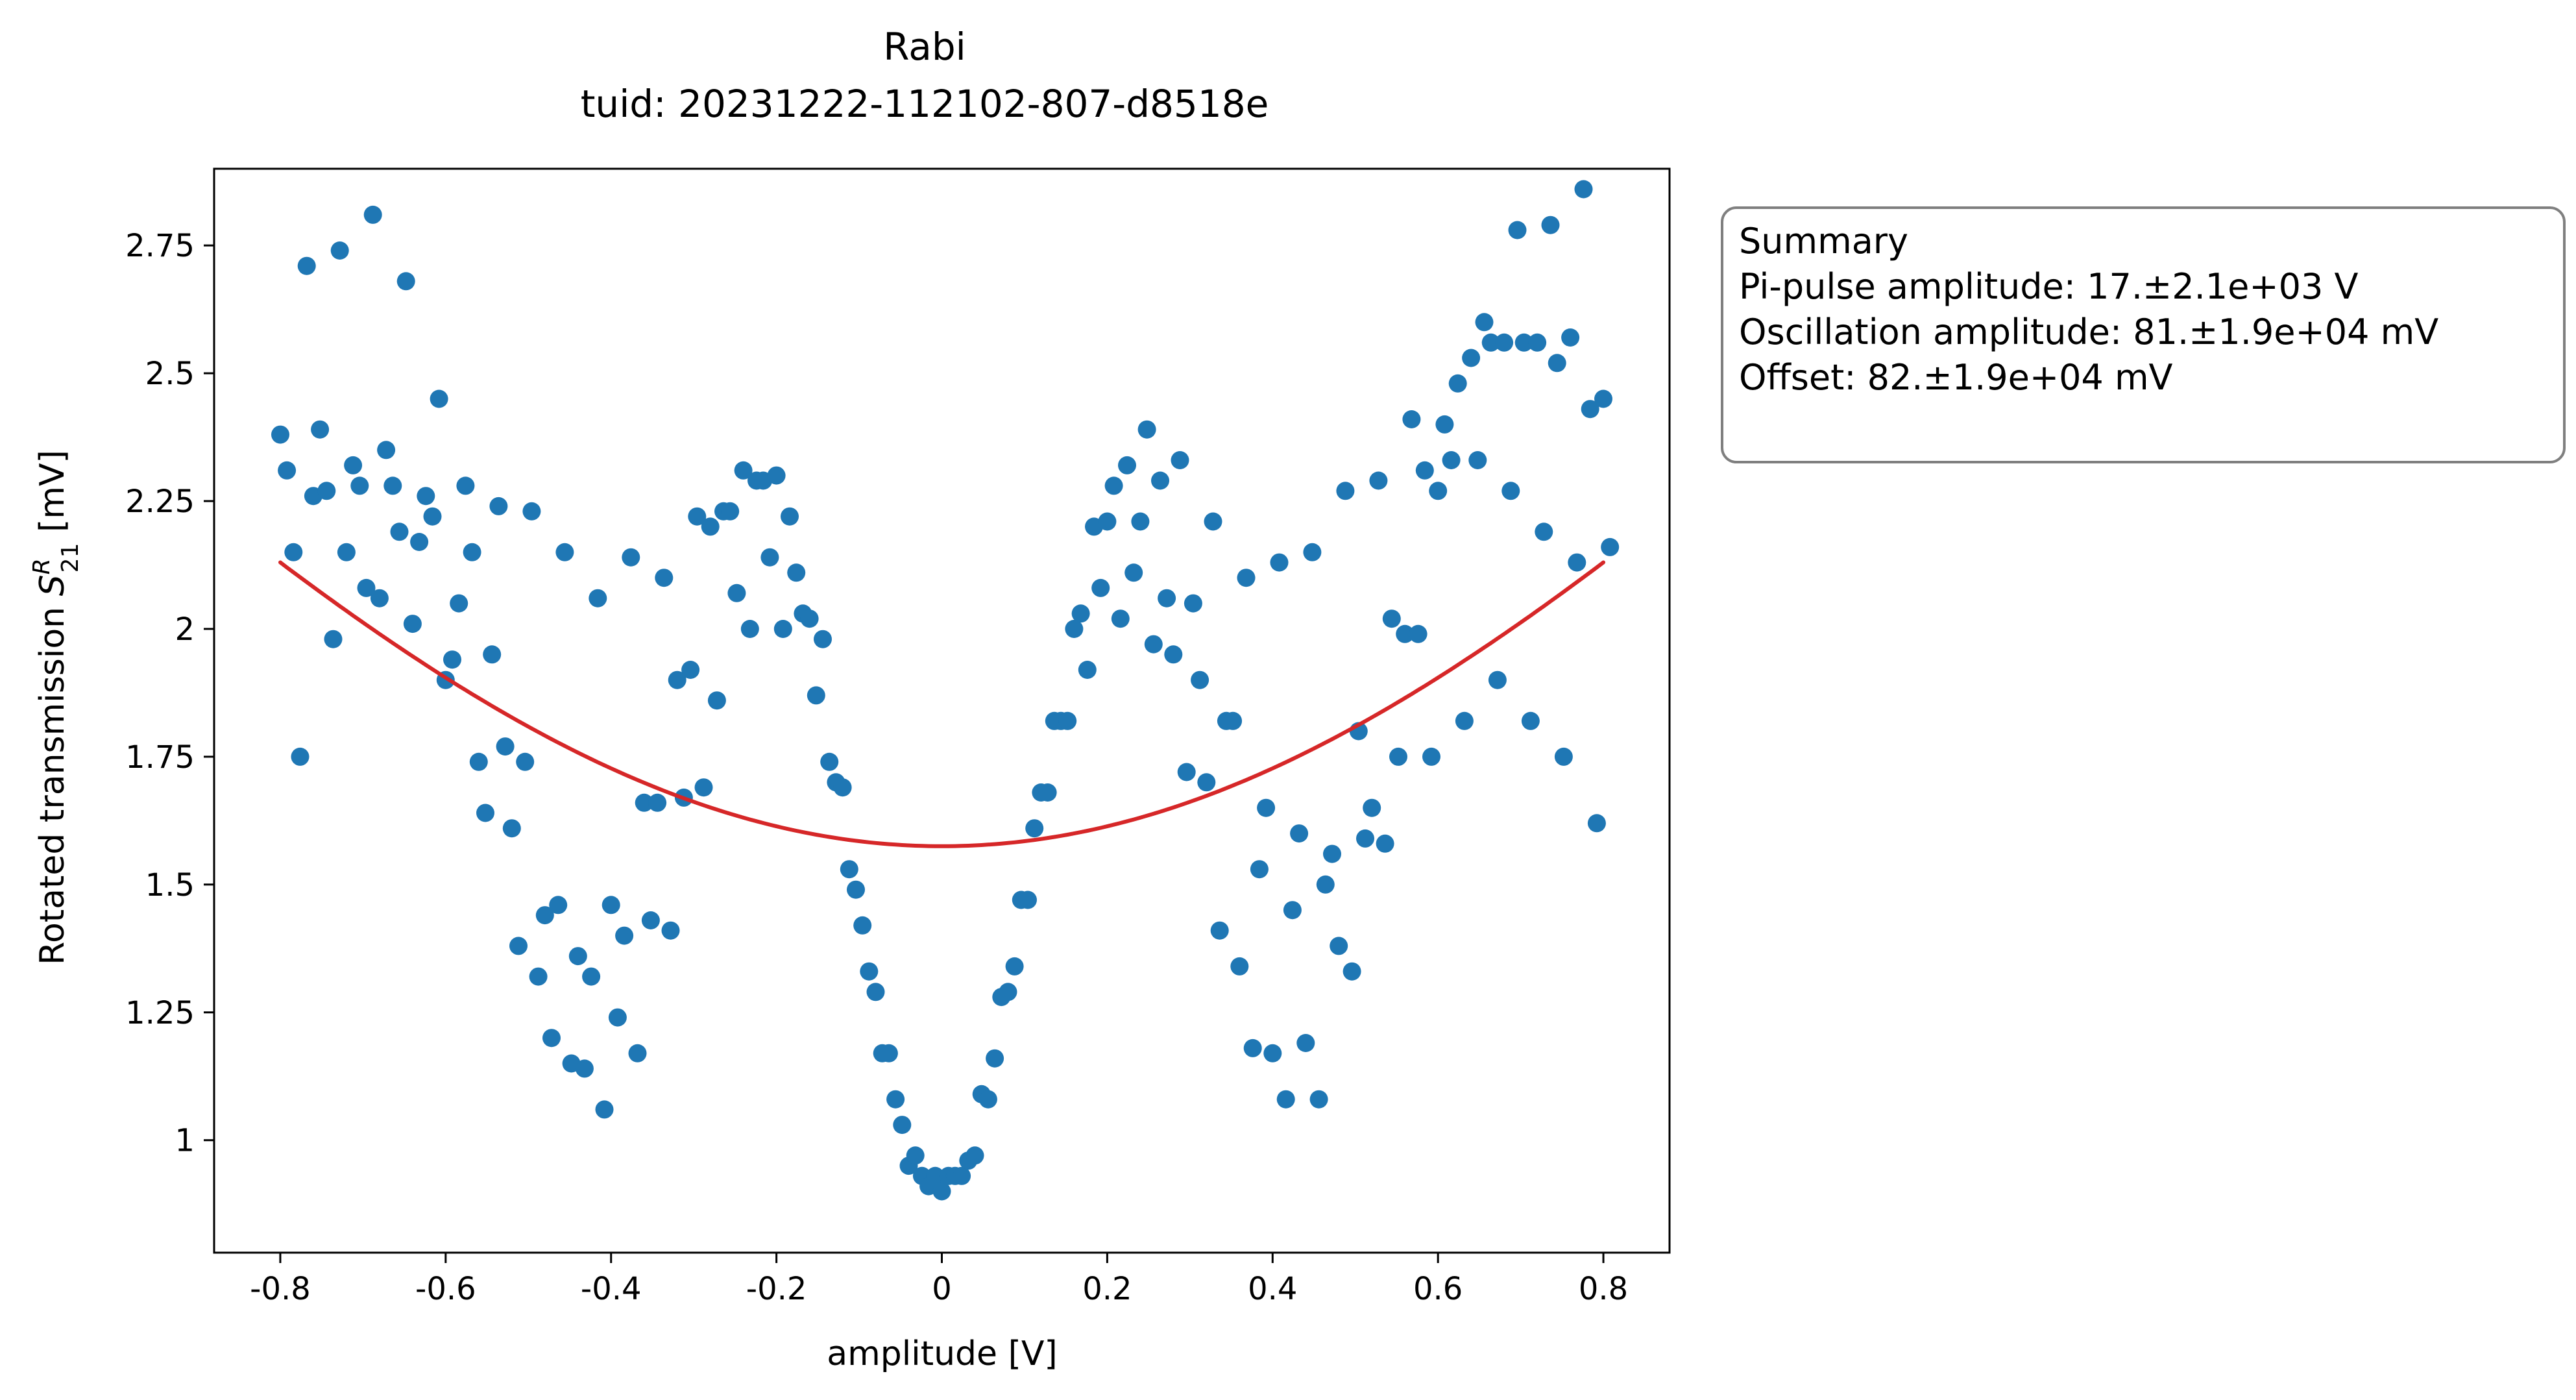  Describe the element at coordinates (941, 704) in the screenshot. I see `fit-curve-line` at that location.